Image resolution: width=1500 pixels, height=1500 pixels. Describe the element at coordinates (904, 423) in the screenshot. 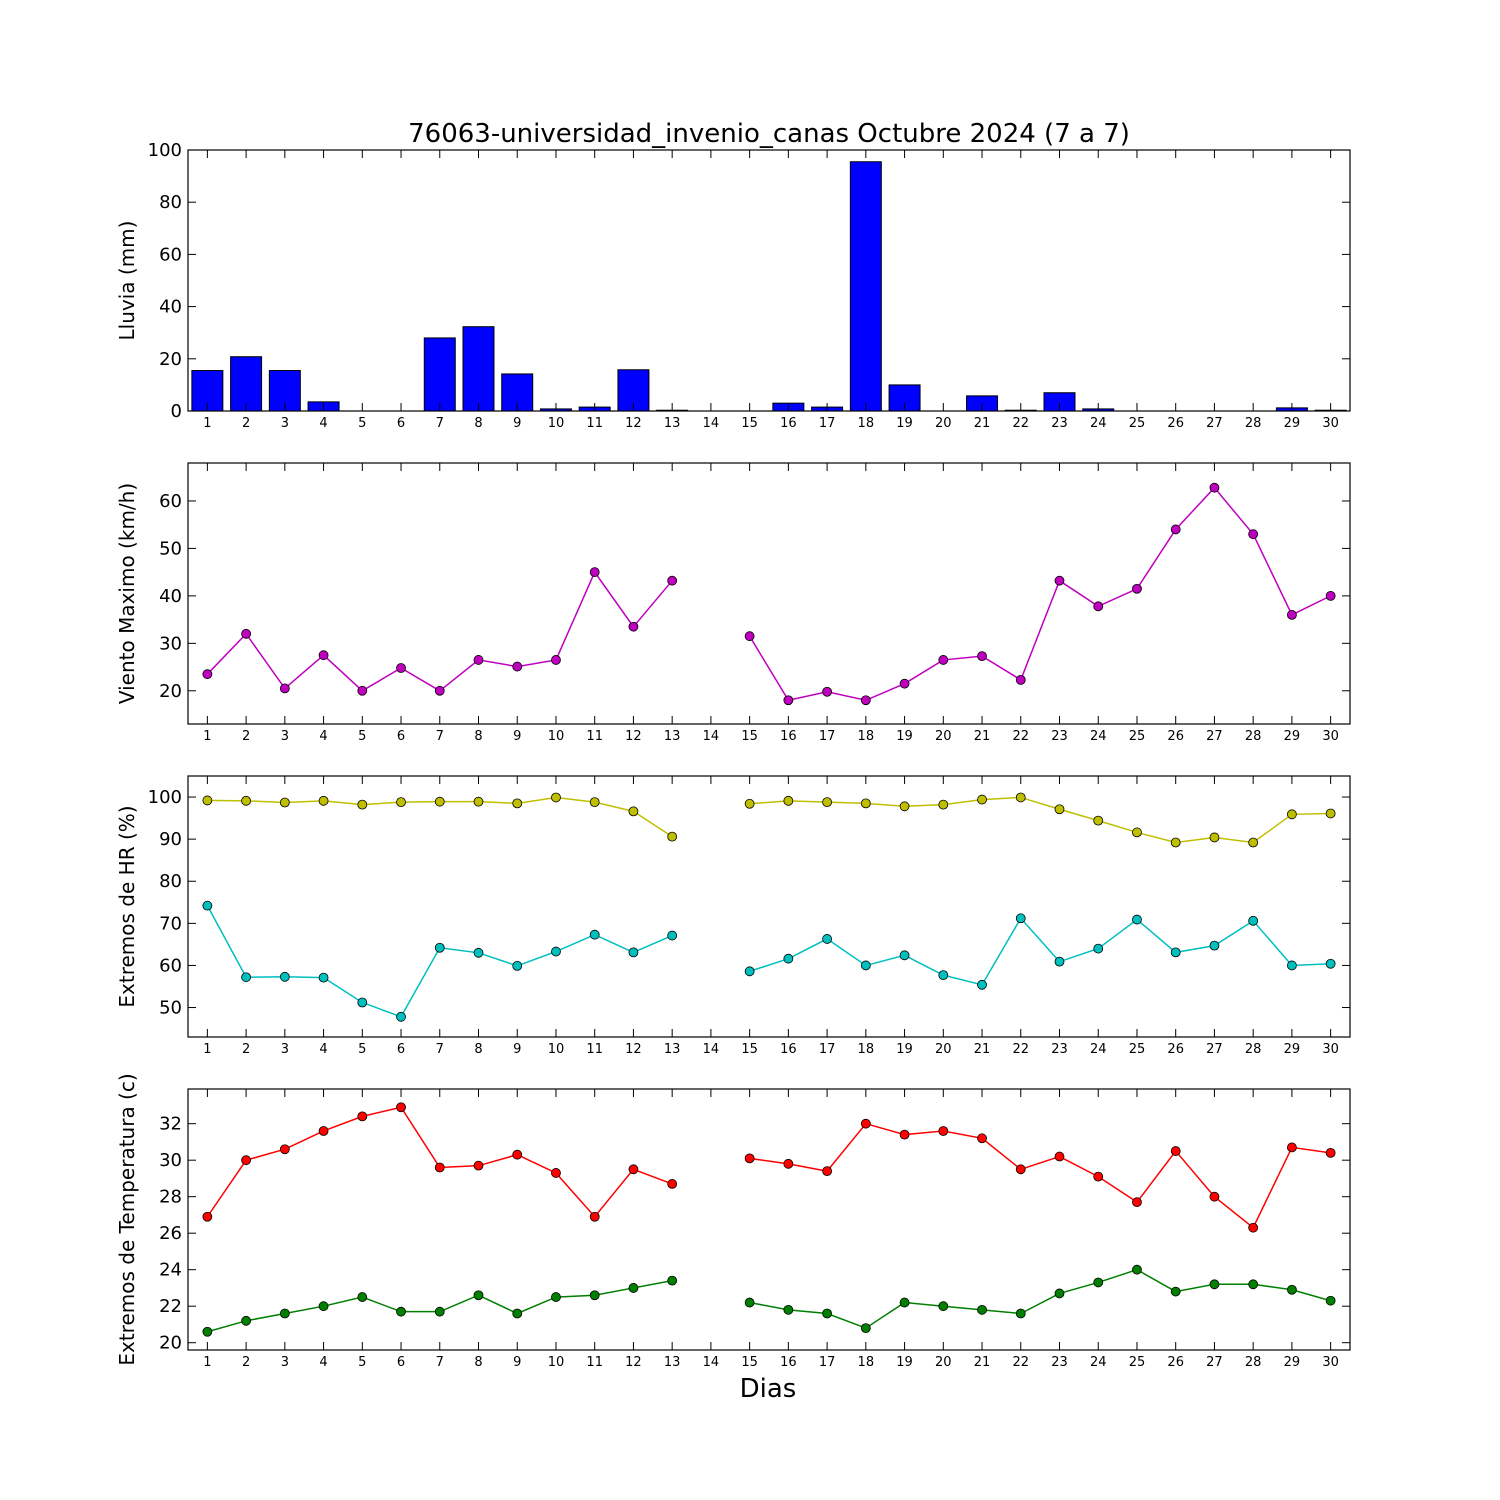

I see `xtick-label-day-19: 19` at that location.